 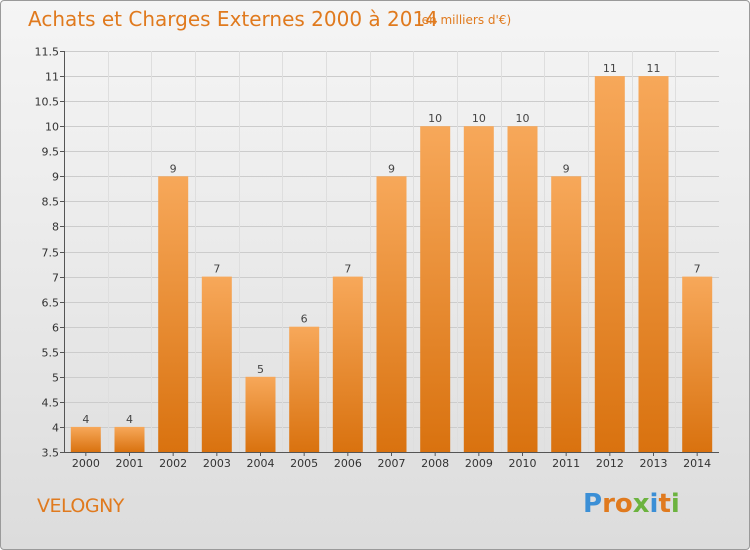 What do you see at coordinates (55, 278) in the screenshot?
I see `y-tick-label: 7` at bounding box center [55, 278].